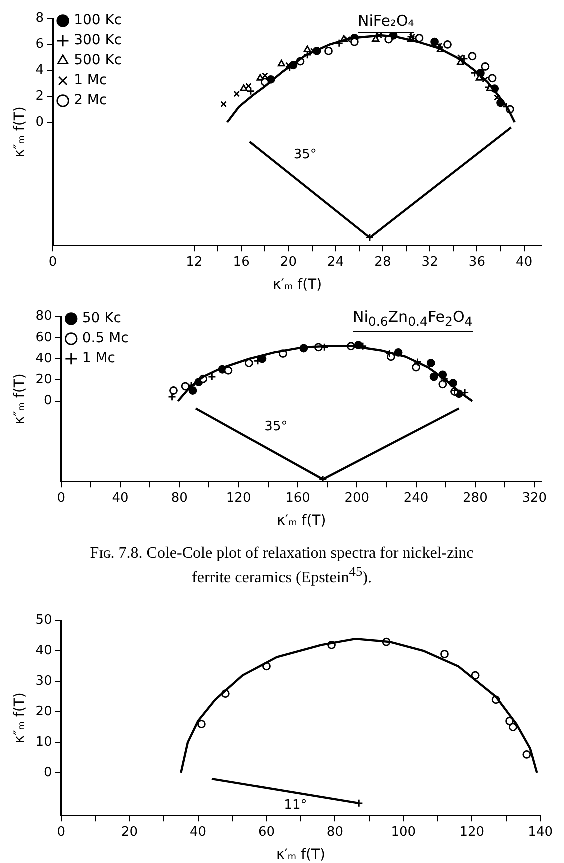 This screenshot has height=863, width=564. Describe the element at coordinates (102, 318) in the screenshot. I see `legend-label: 50 Kc` at that location.